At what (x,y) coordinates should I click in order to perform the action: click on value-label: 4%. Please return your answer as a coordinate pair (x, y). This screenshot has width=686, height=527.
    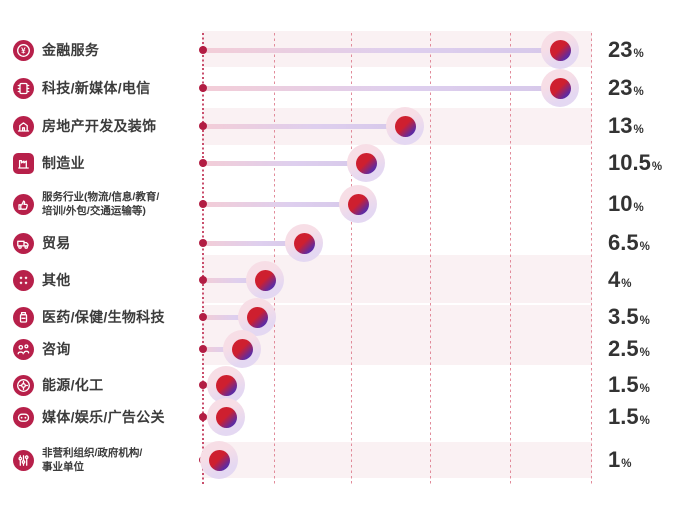
    Looking at the image, I should click on (619, 282).